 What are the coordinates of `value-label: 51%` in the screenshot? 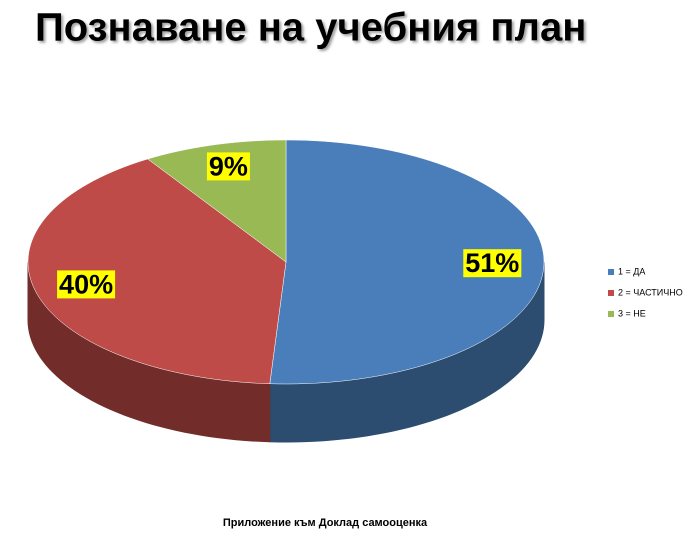 It's located at (492, 263).